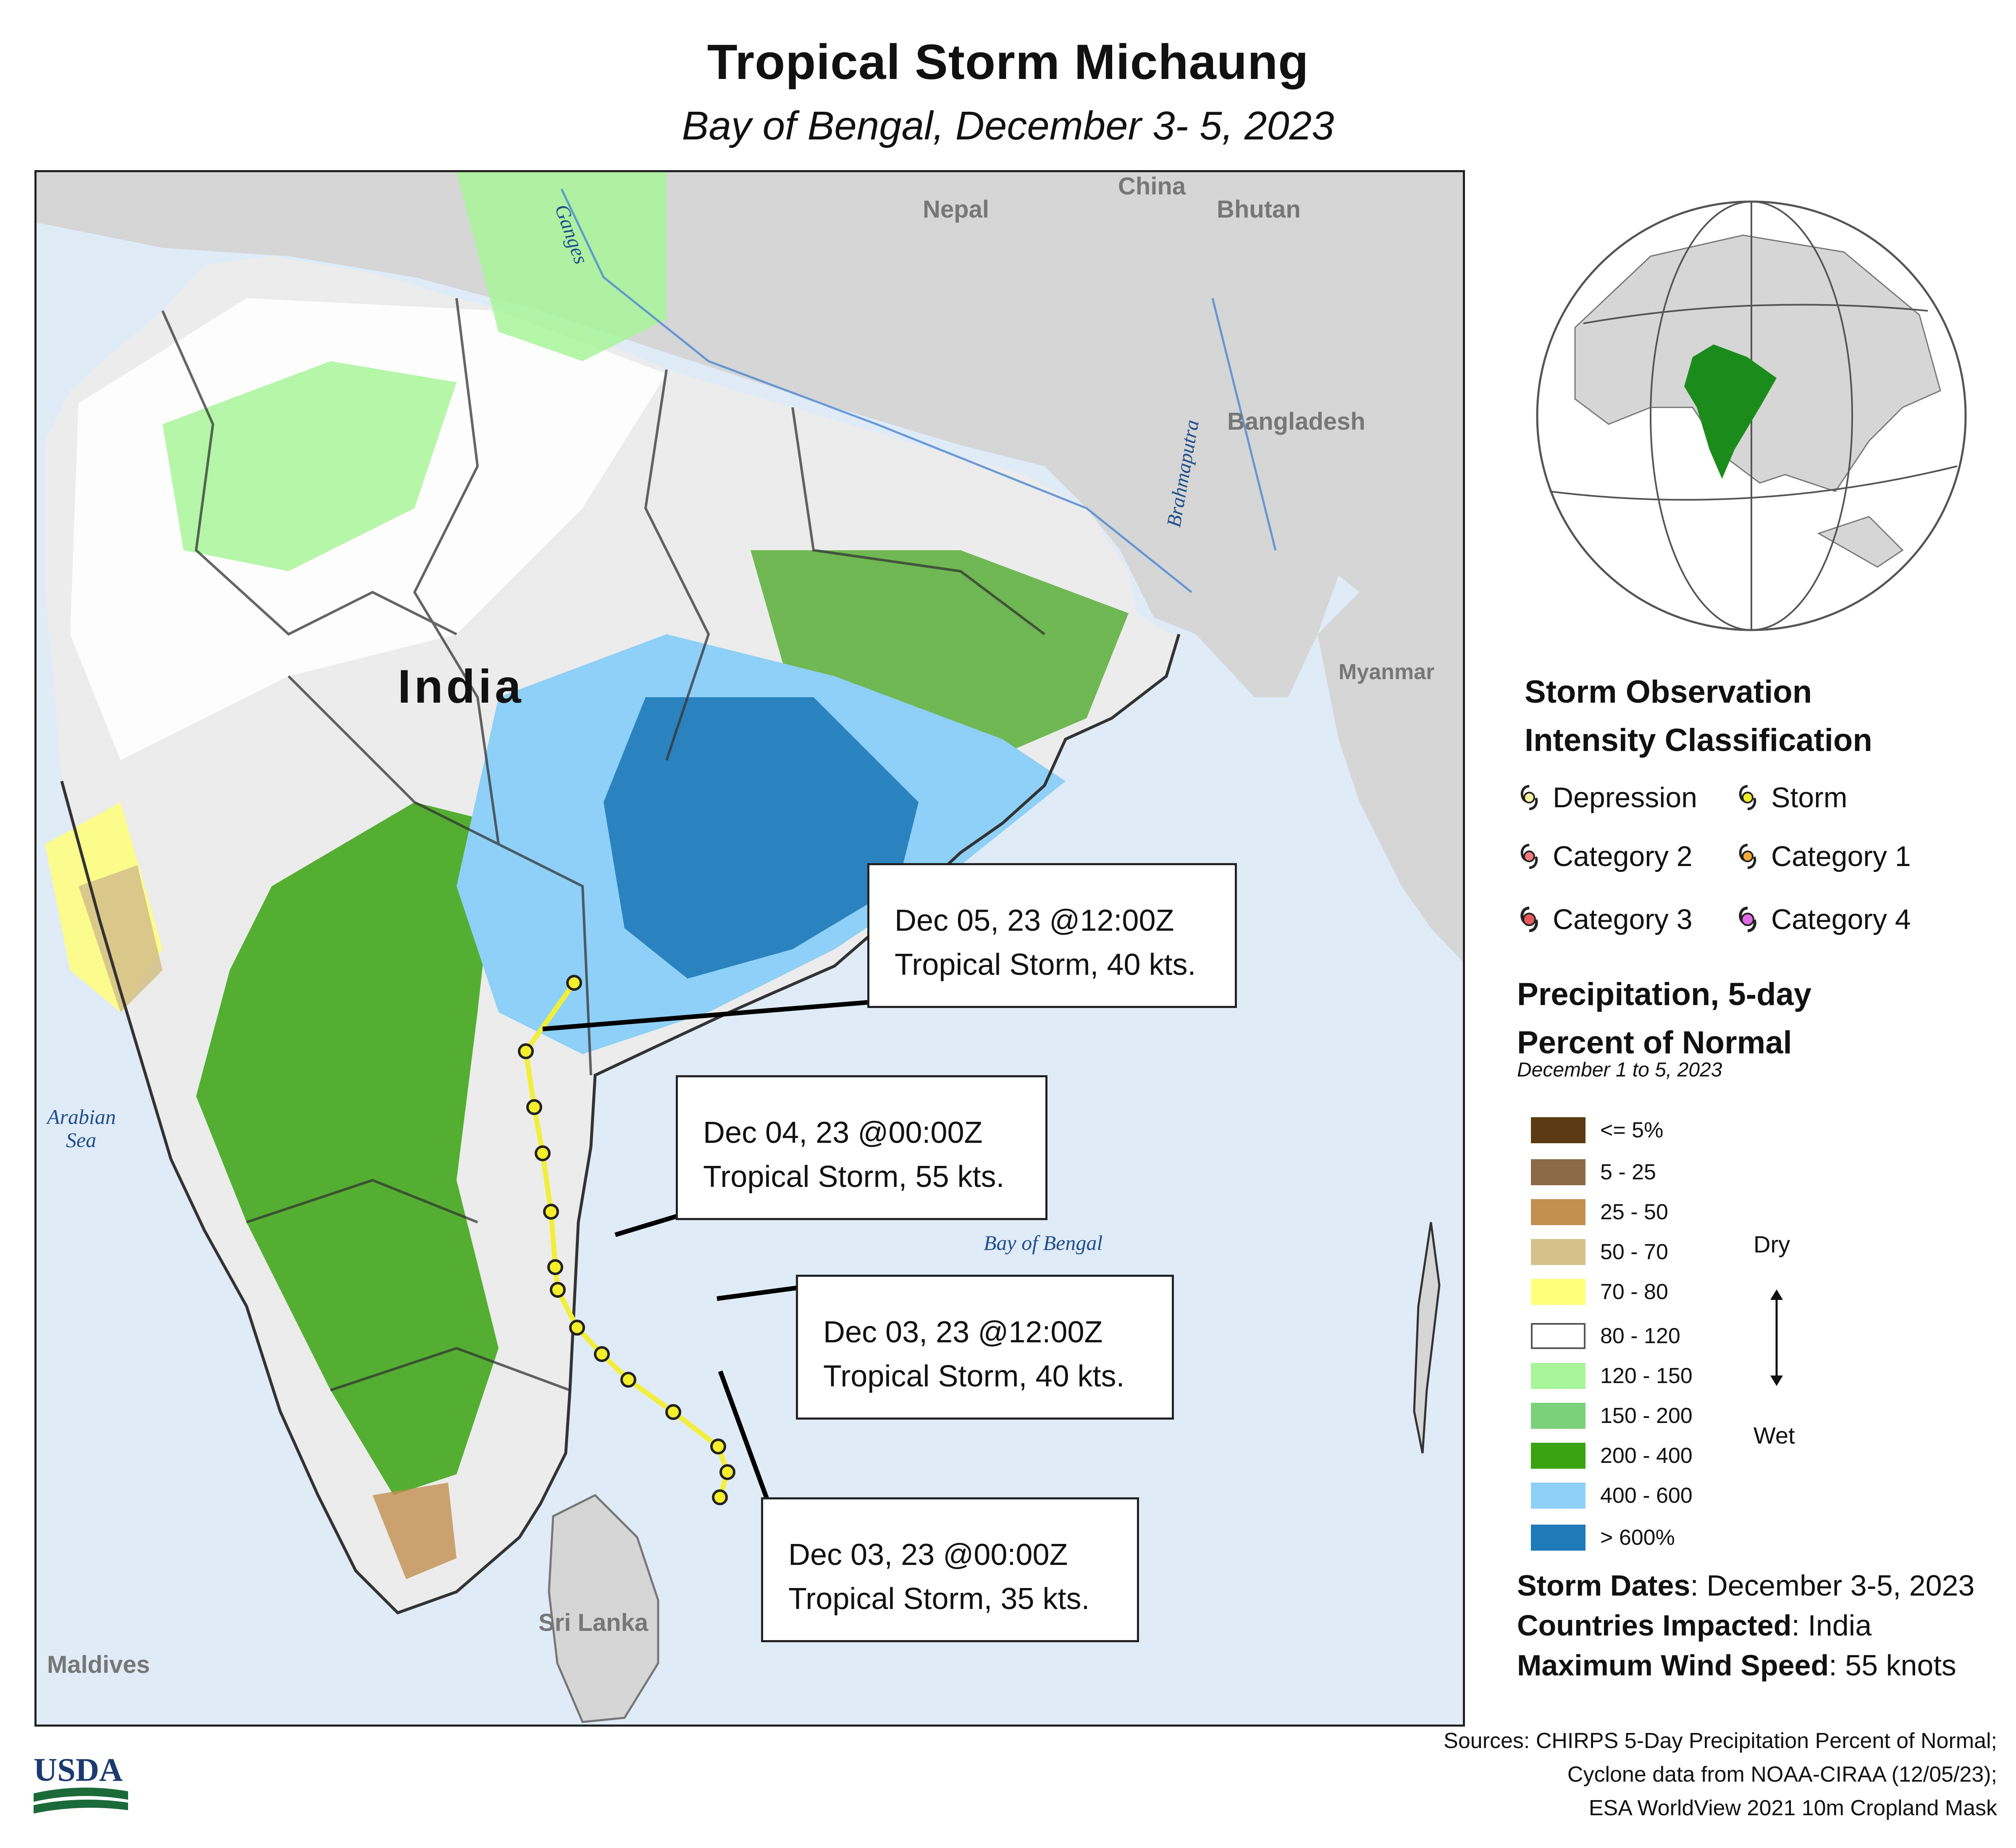  I want to click on callout-time: Dec 05, 23 @12:00Z, so click(1034, 920).